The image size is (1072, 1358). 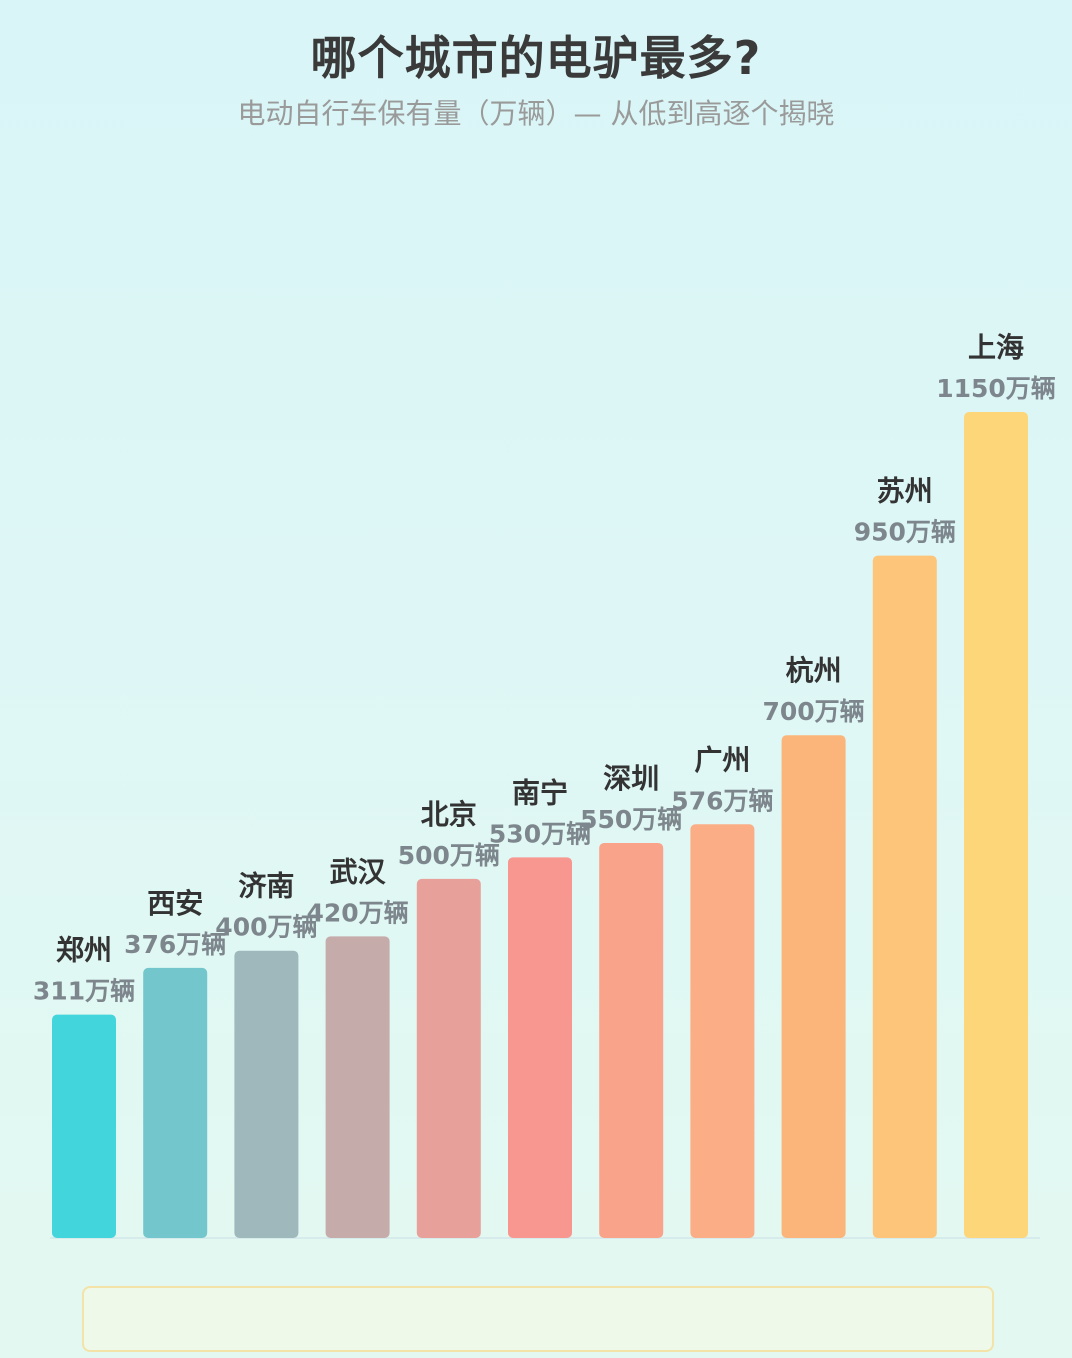 I want to click on value-label-10: 1150万辆, so click(x=996, y=388).